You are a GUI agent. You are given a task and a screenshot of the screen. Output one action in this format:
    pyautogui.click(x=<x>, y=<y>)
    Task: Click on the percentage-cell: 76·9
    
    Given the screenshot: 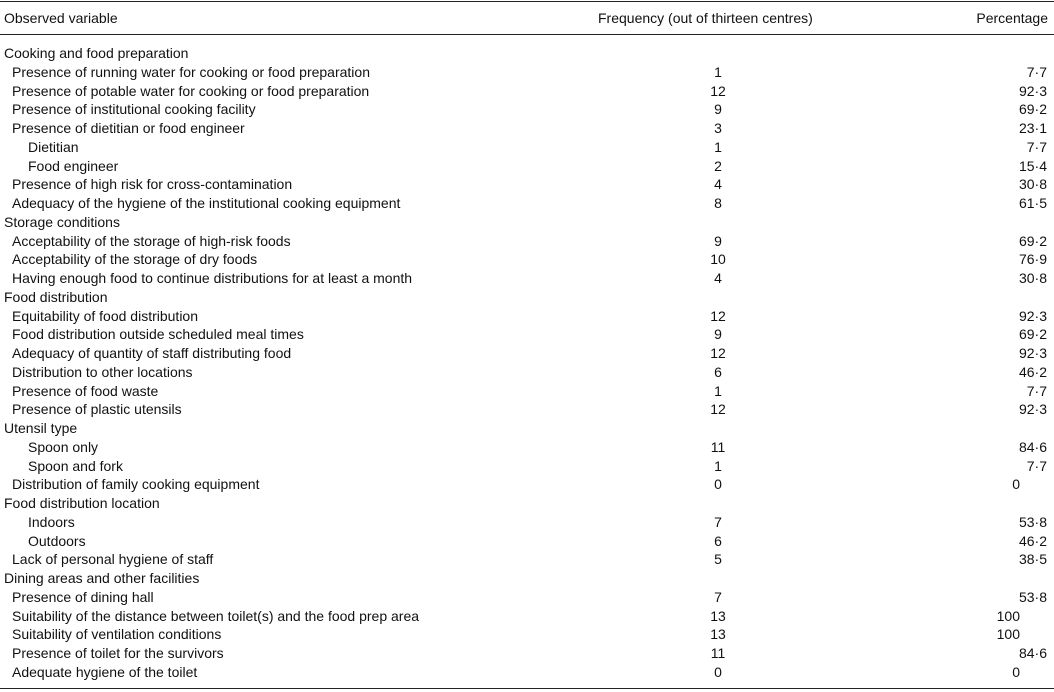 What is the action you would take?
    pyautogui.click(x=1032, y=259)
    